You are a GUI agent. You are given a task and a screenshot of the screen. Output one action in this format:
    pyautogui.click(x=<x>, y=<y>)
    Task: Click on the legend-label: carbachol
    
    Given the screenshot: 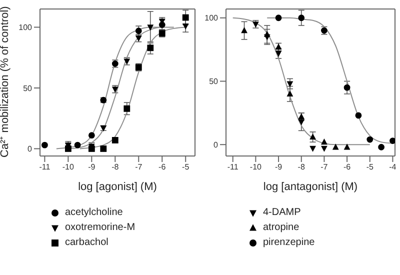 What is the action you would take?
    pyautogui.click(x=86, y=243)
    